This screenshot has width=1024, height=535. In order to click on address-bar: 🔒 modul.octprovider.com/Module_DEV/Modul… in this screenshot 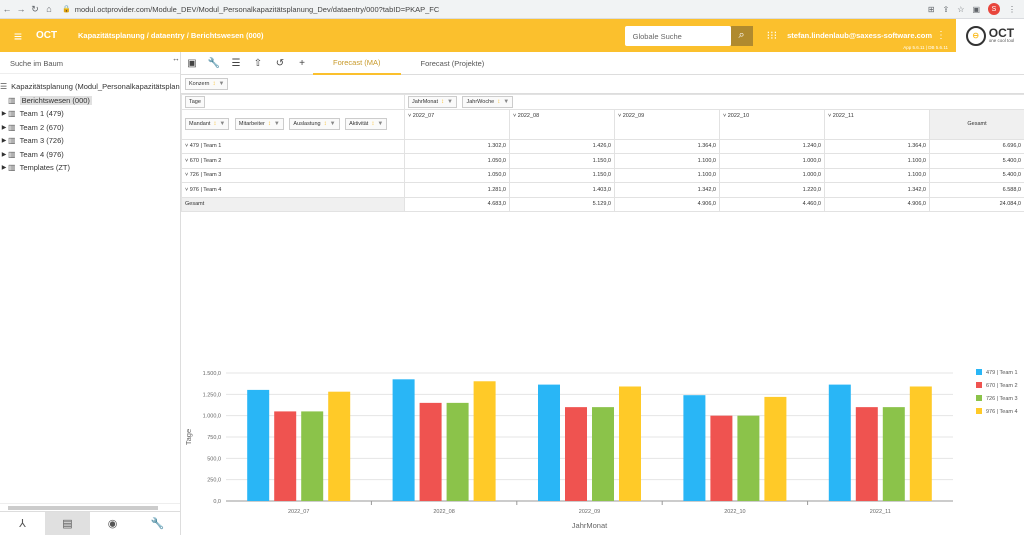, I will do `click(495, 9)`.